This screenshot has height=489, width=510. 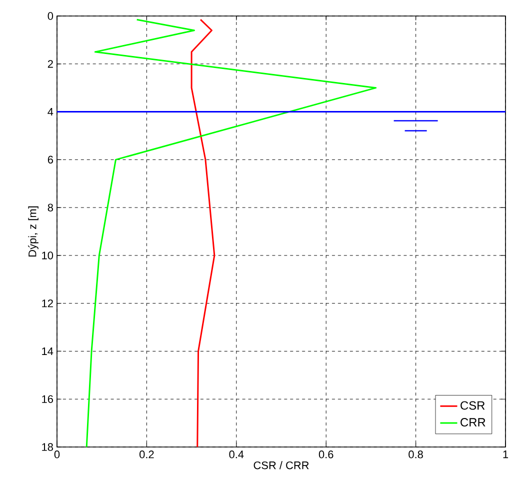 I want to click on y-tick-label: 4, so click(x=51, y=112).